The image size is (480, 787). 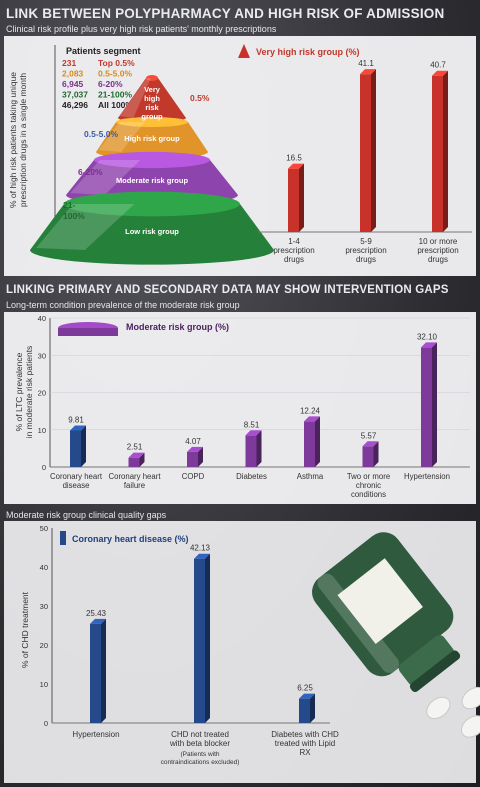 I want to click on bottle-neck, so click(x=426, y=660).